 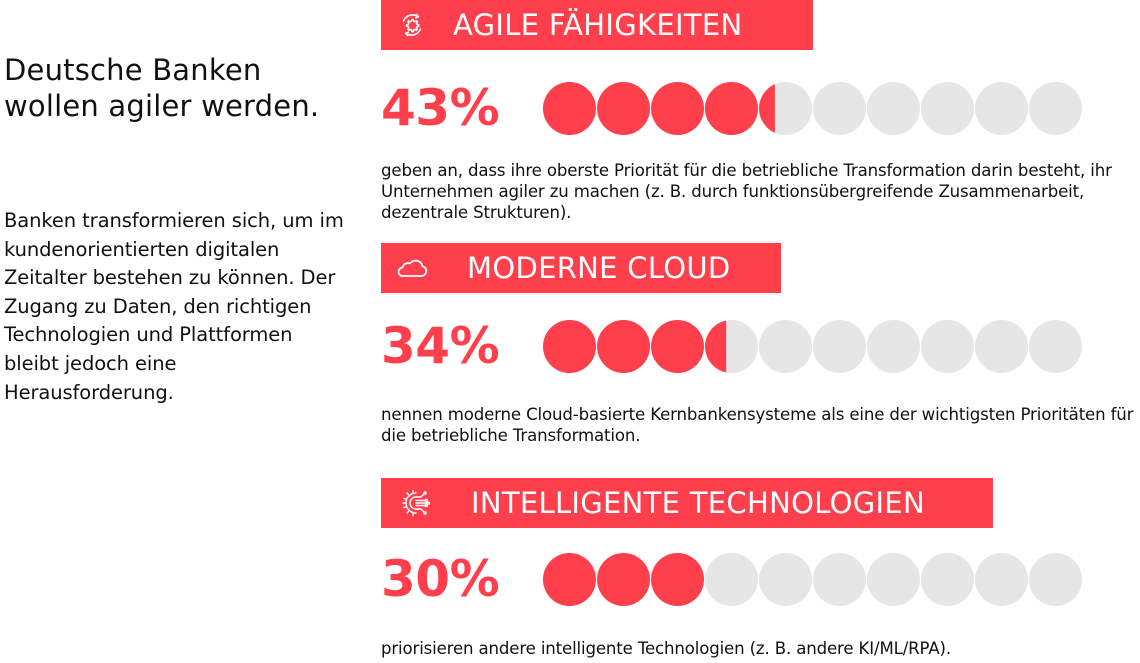 I want to click on stat-row-intelligent-tech: 30%, so click(x=741, y=579).